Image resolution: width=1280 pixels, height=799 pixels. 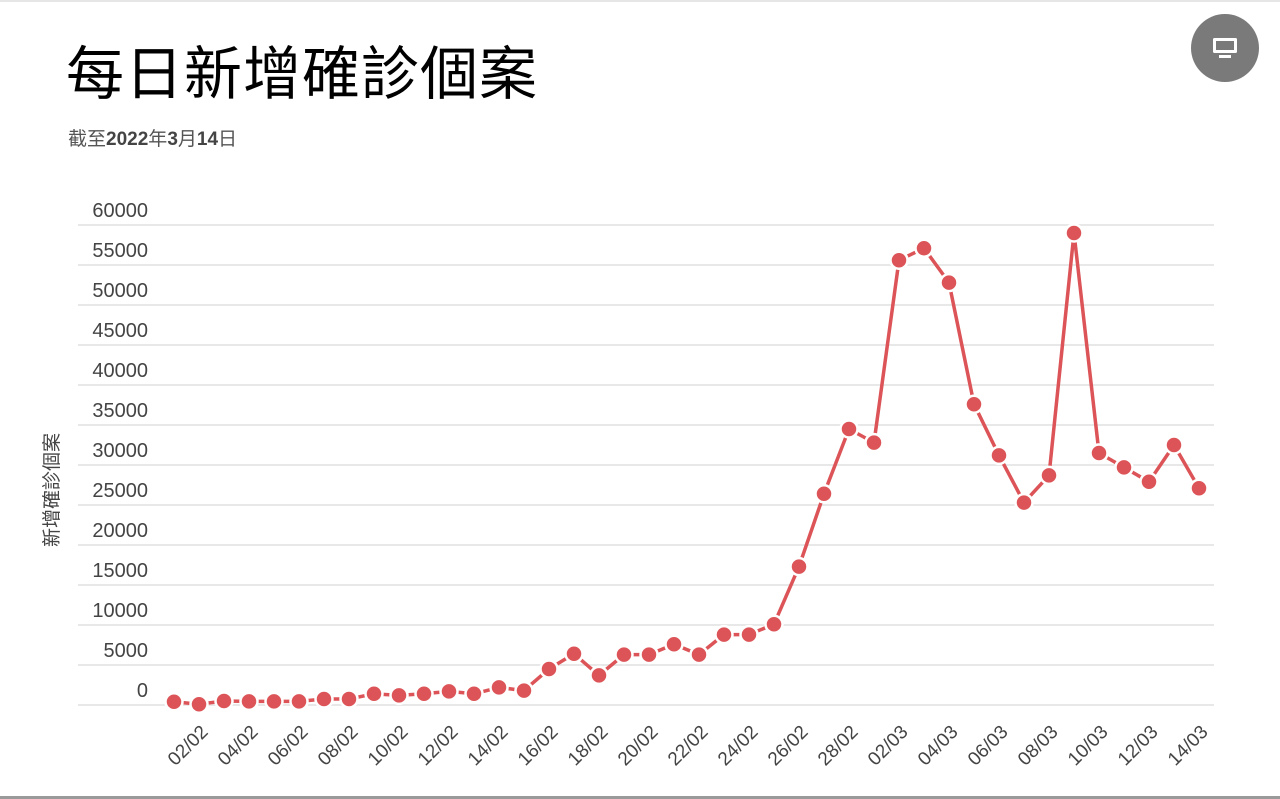 What do you see at coordinates (1138, 746) in the screenshot?
I see `x-tick-label: 12/03` at bounding box center [1138, 746].